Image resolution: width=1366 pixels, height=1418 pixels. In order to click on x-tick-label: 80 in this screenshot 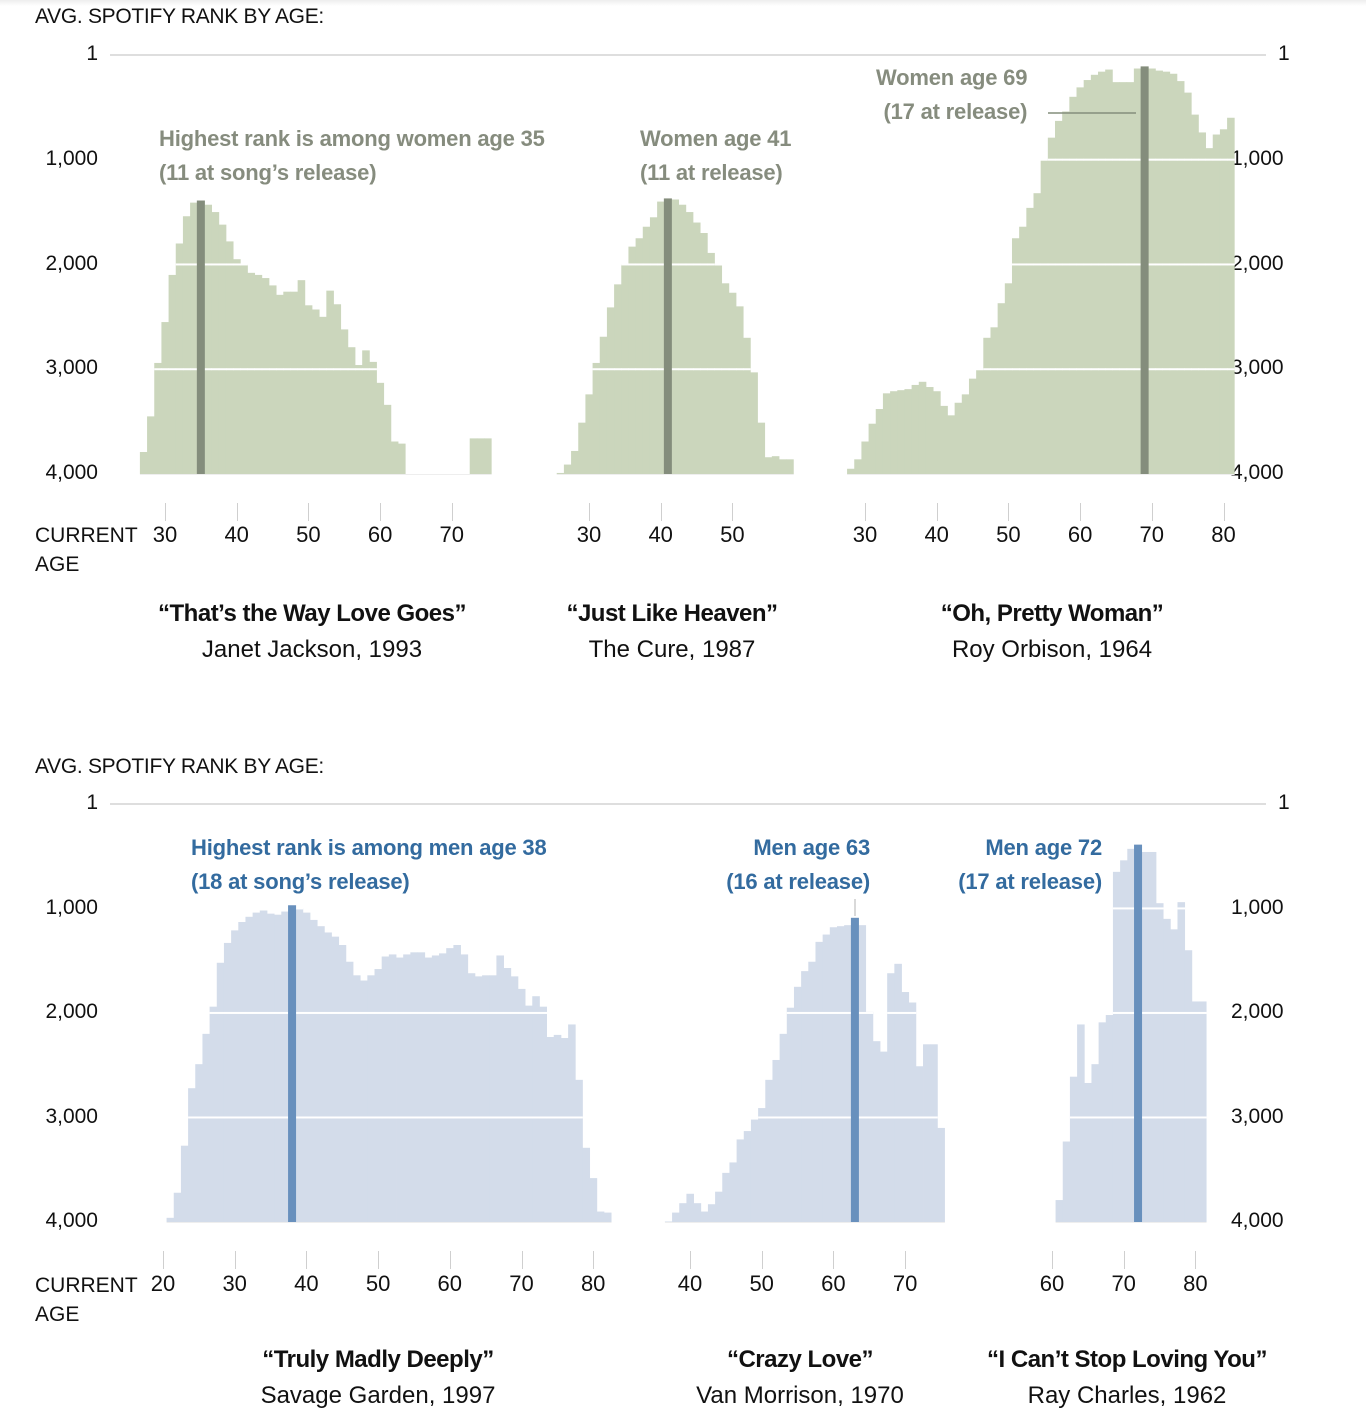, I will do `click(593, 1283)`.